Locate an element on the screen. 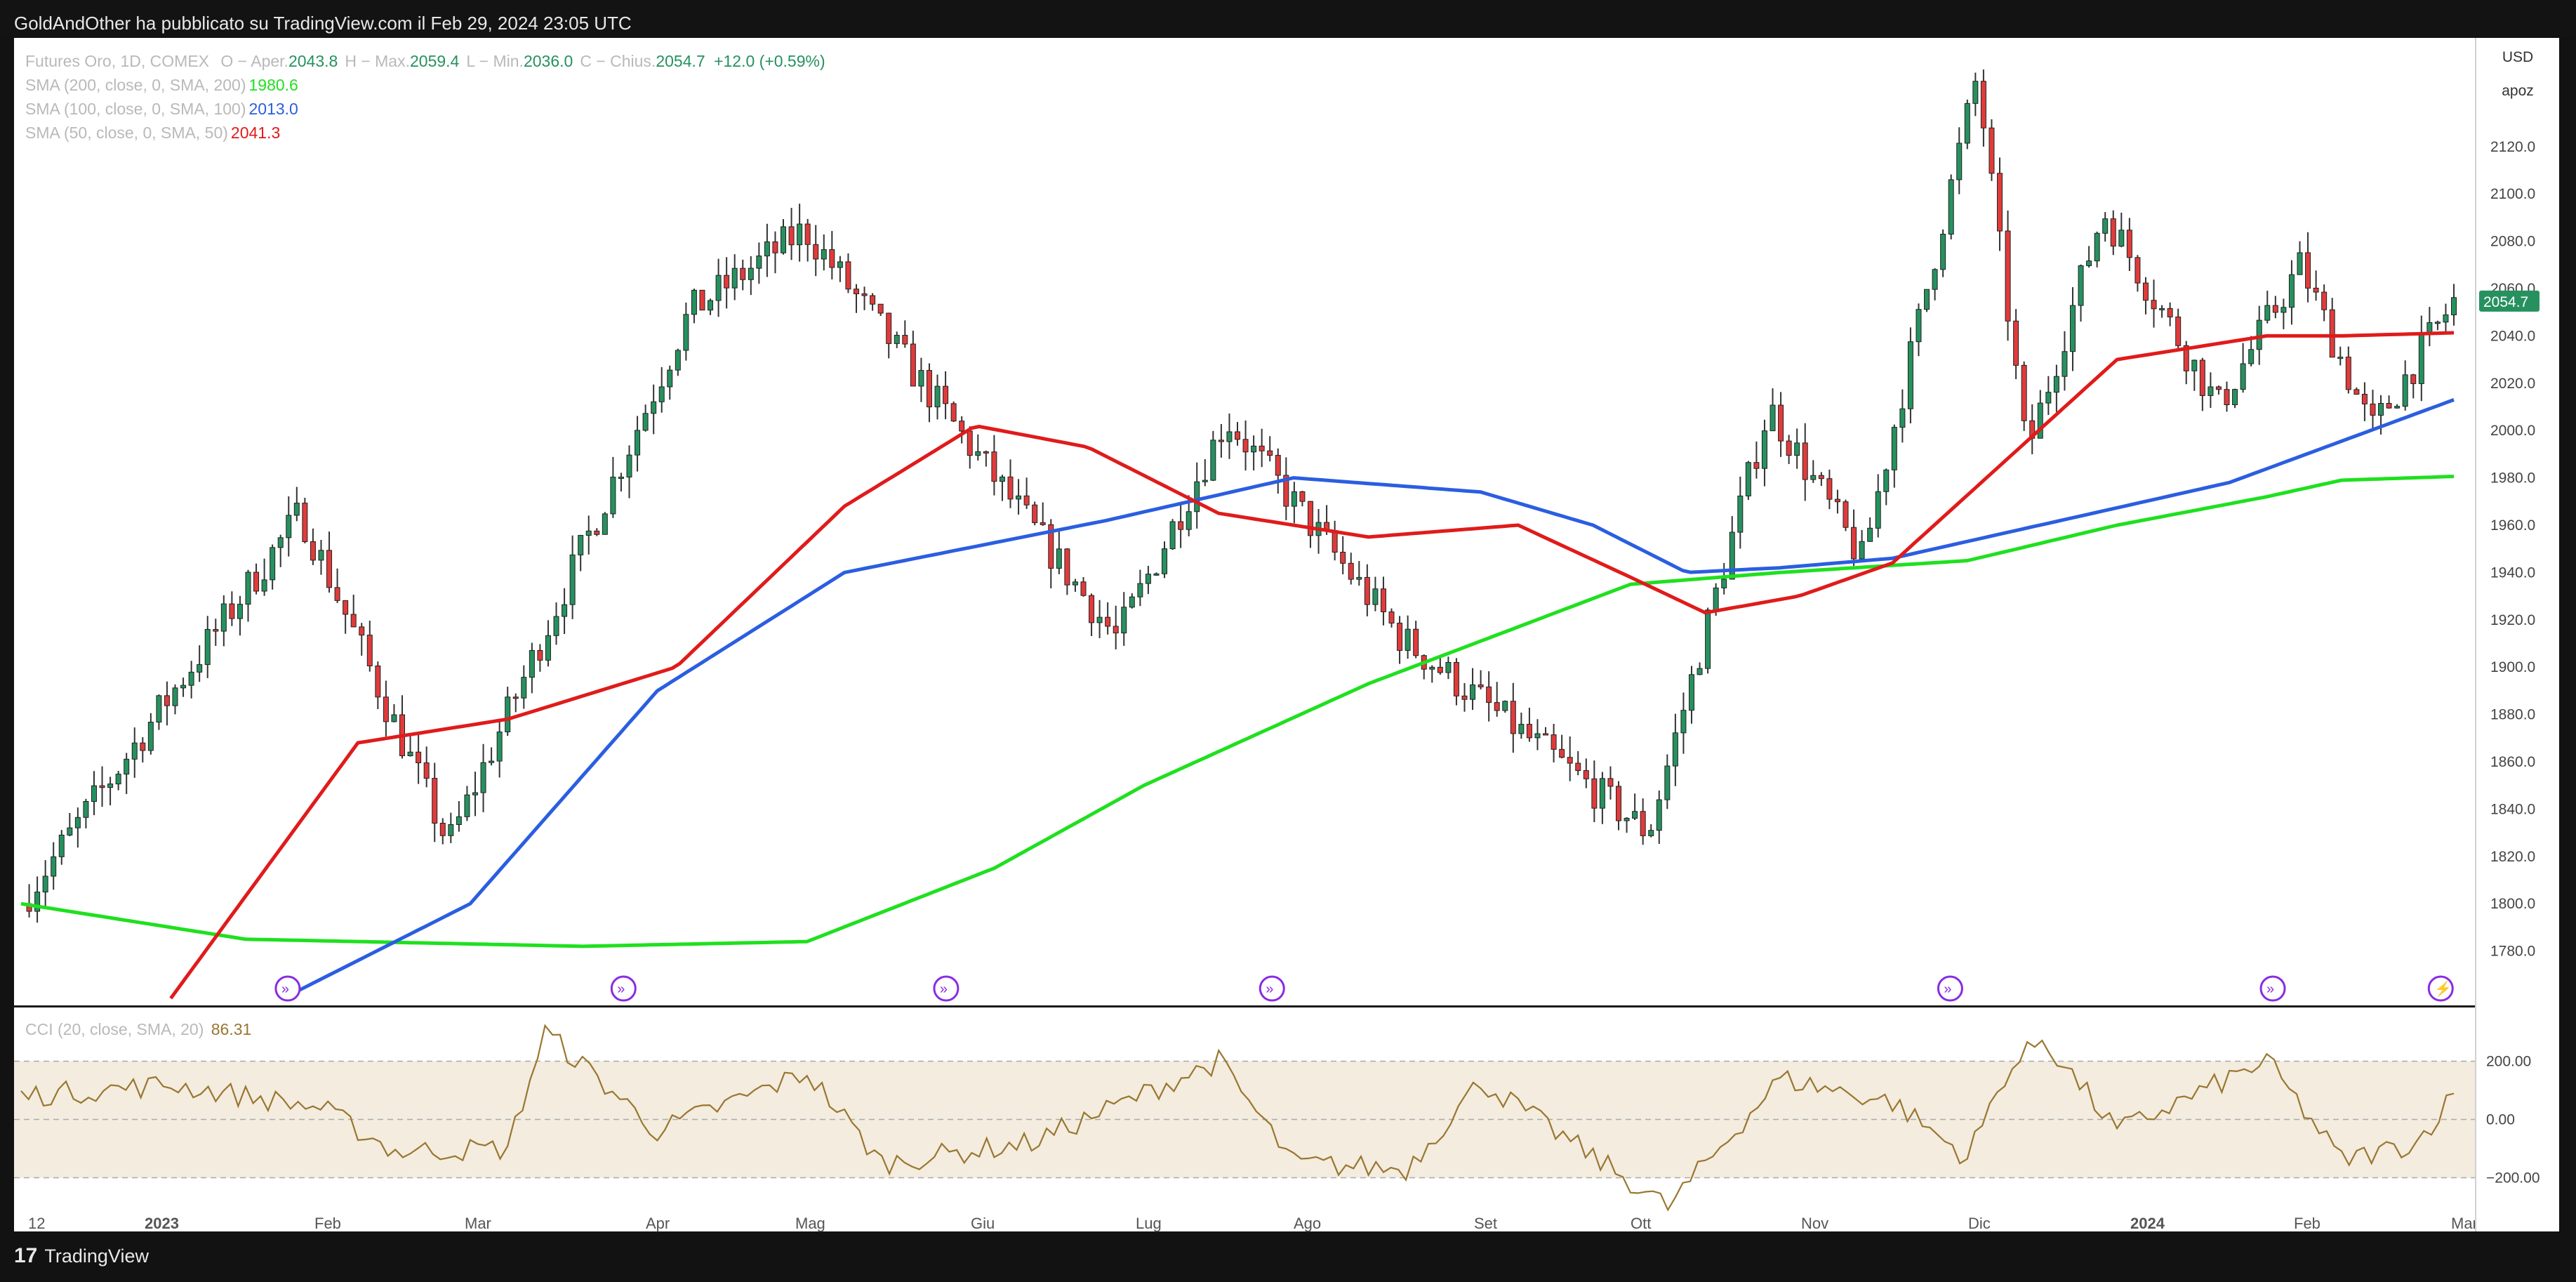 This screenshot has width=2576, height=1282. price-tick-label: 1940.0 is located at coordinates (2513, 572).